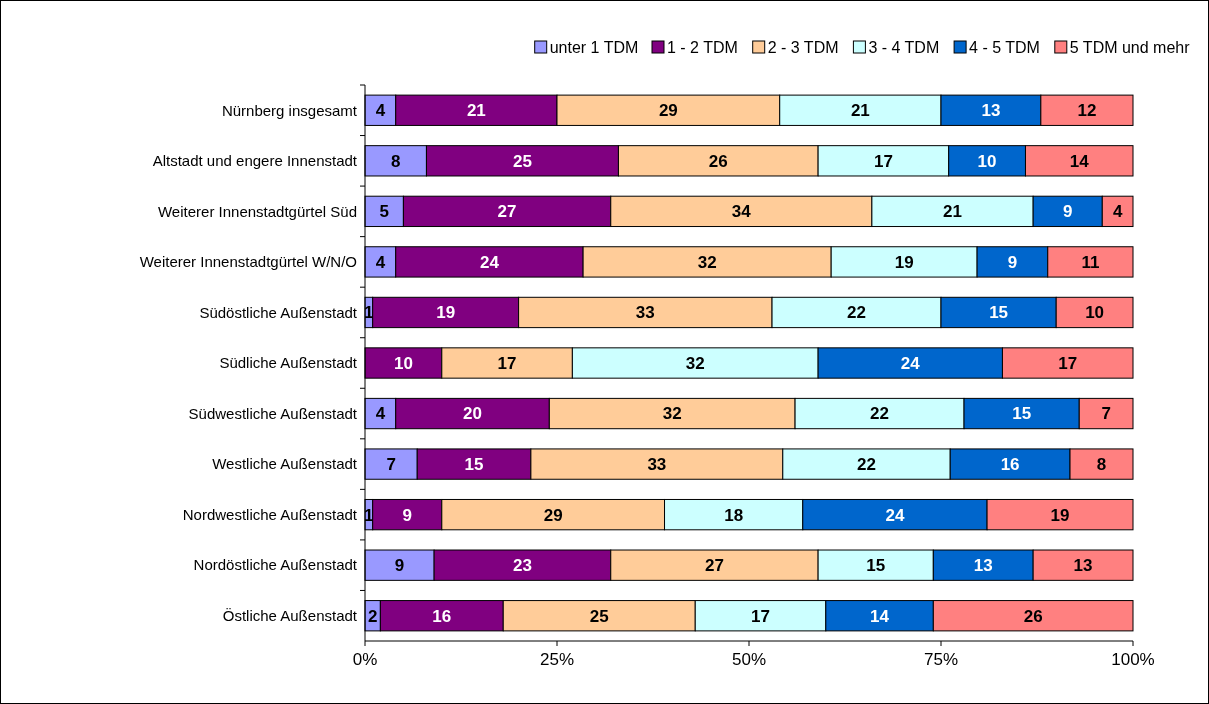 Image resolution: width=1209 pixels, height=704 pixels. I want to click on data-label: 11, so click(1090, 262).